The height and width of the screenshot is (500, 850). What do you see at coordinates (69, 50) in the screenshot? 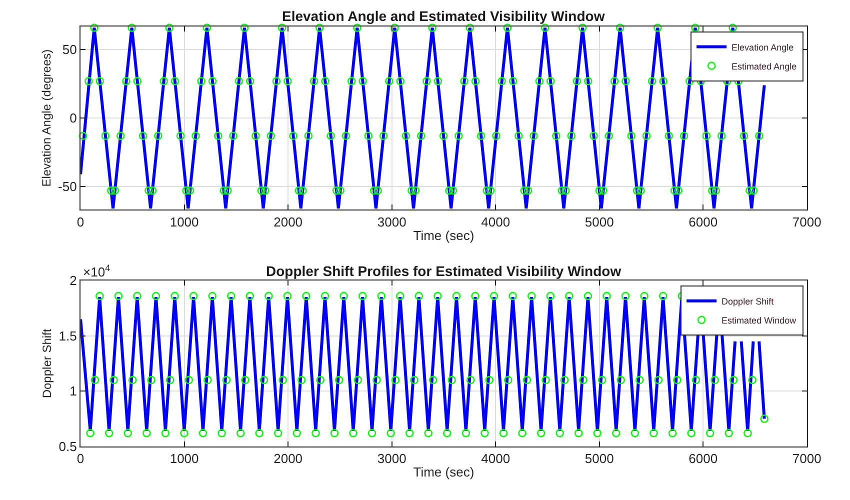
I see `y-tick-label: 50` at bounding box center [69, 50].